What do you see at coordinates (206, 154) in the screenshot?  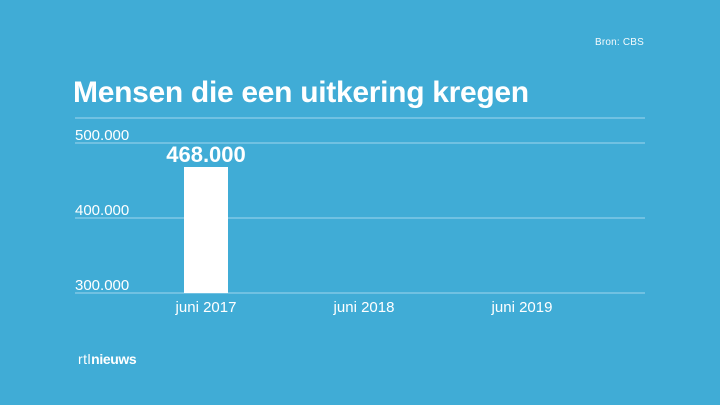 I see `data-label: 468.000` at bounding box center [206, 154].